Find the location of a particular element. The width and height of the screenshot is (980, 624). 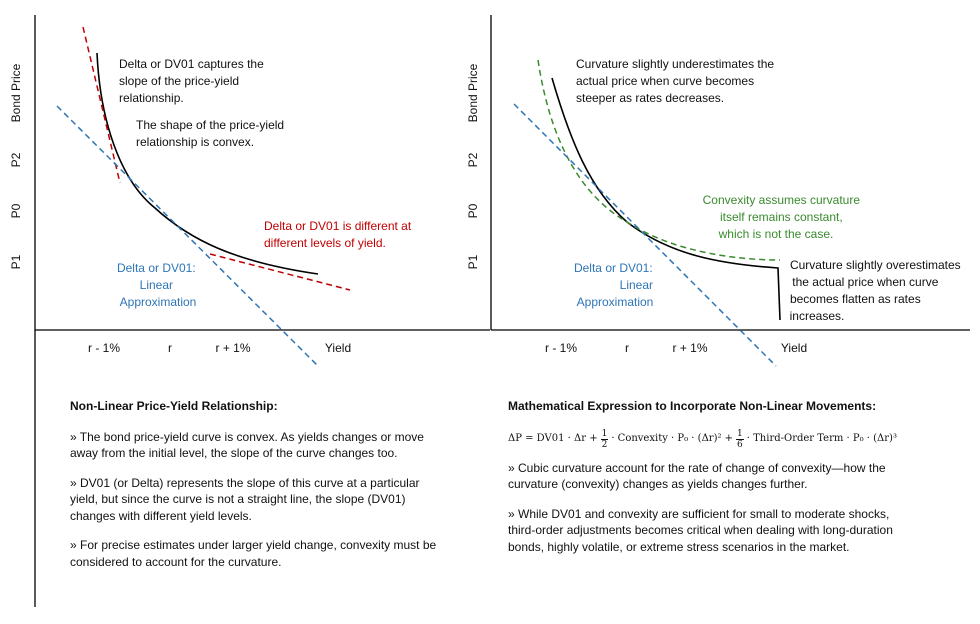

right-x-tick-r-minus: r - 1% is located at coordinates (561, 348).